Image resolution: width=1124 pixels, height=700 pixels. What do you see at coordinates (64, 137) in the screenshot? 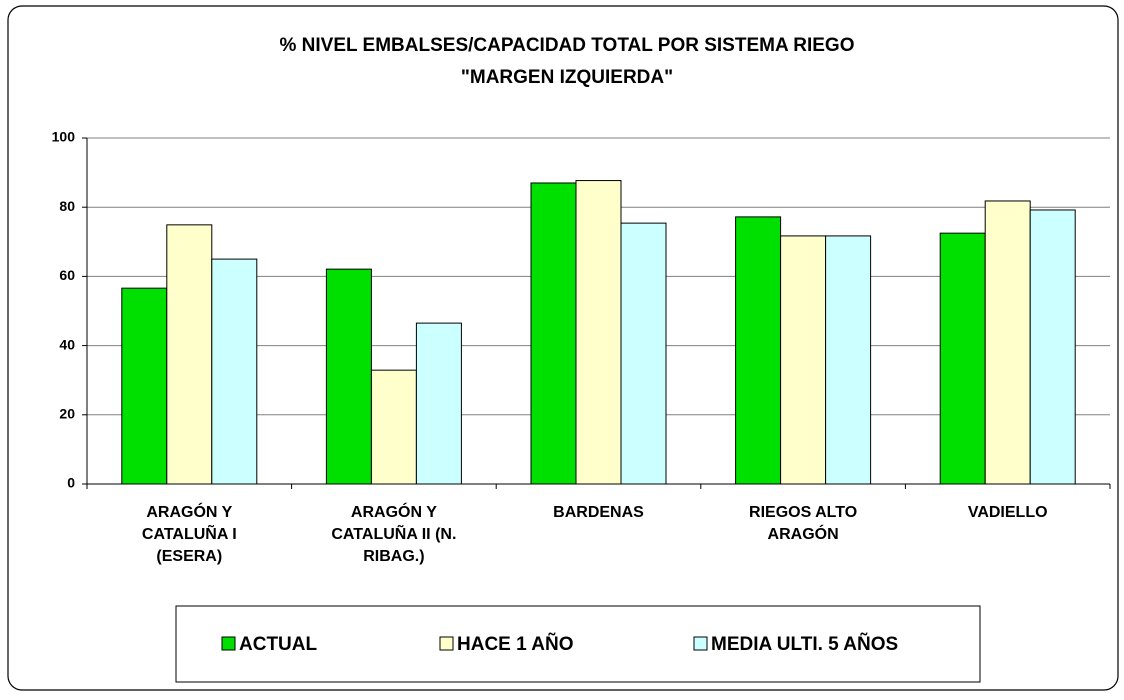
I see `y-tick-label: 100` at bounding box center [64, 137].